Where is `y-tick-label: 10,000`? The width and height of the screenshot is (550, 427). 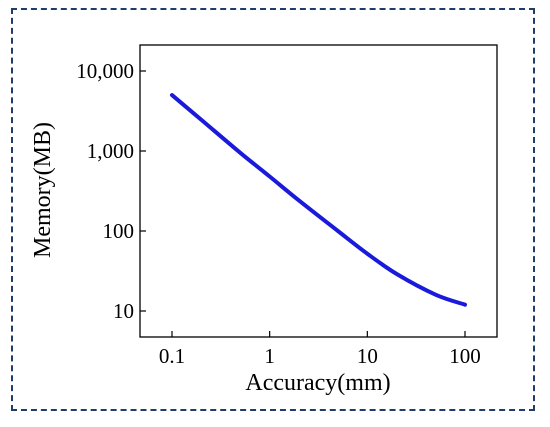
y-tick-label: 10,000 is located at coordinates (105, 71).